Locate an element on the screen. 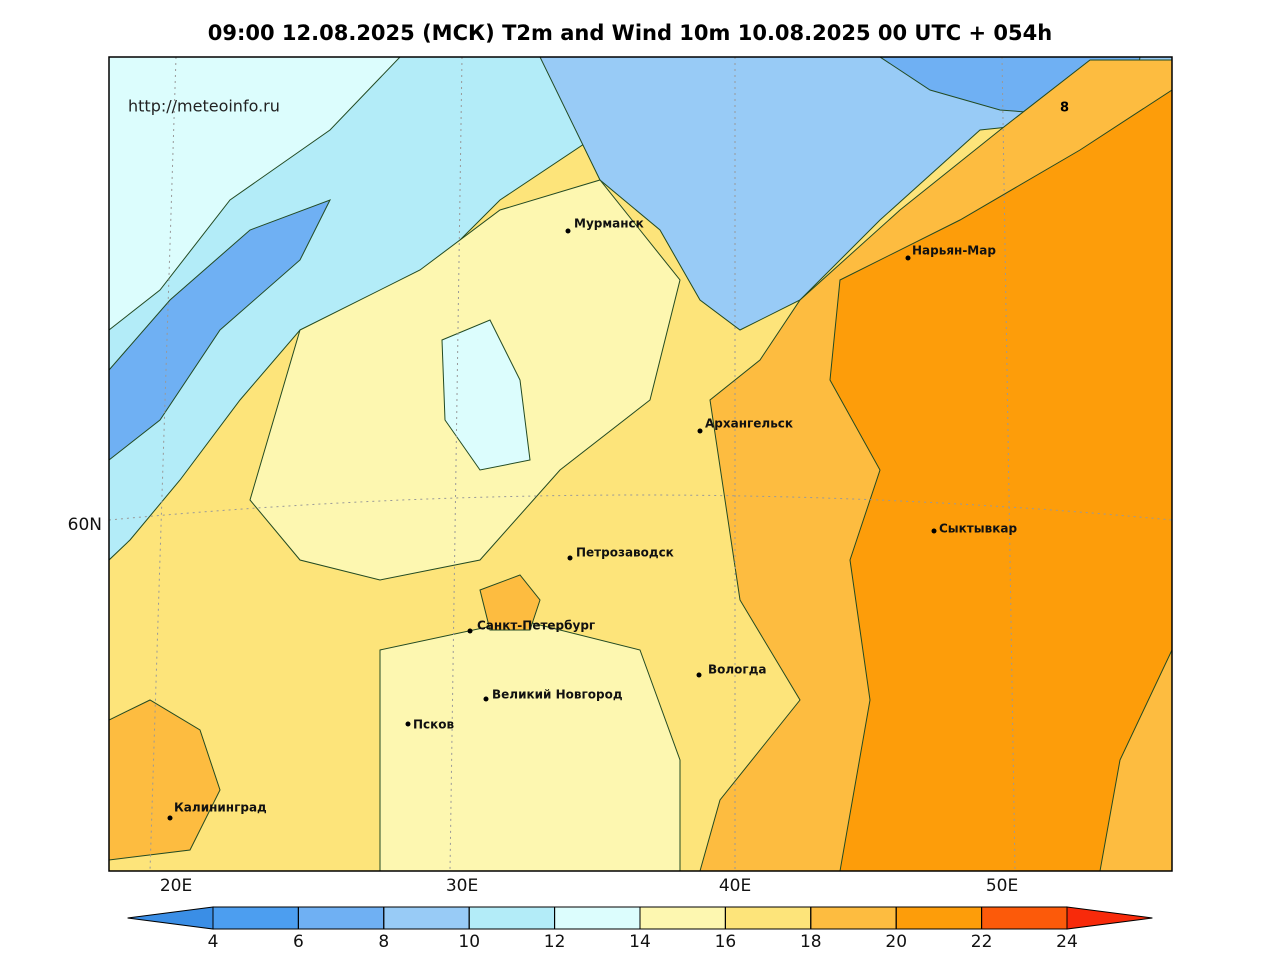 Image resolution: width=1281 pixels, height=963 pixels. colorbar-tick-label: 12 is located at coordinates (555, 942).